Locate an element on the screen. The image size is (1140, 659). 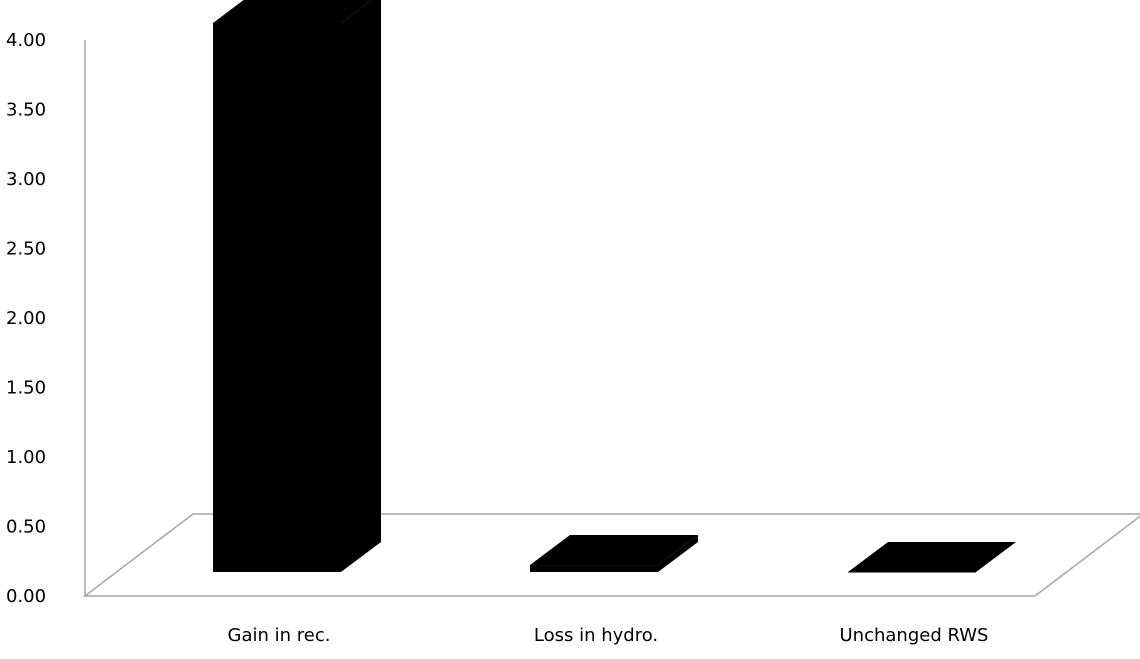
chart-floor is located at coordinates (611, 555).